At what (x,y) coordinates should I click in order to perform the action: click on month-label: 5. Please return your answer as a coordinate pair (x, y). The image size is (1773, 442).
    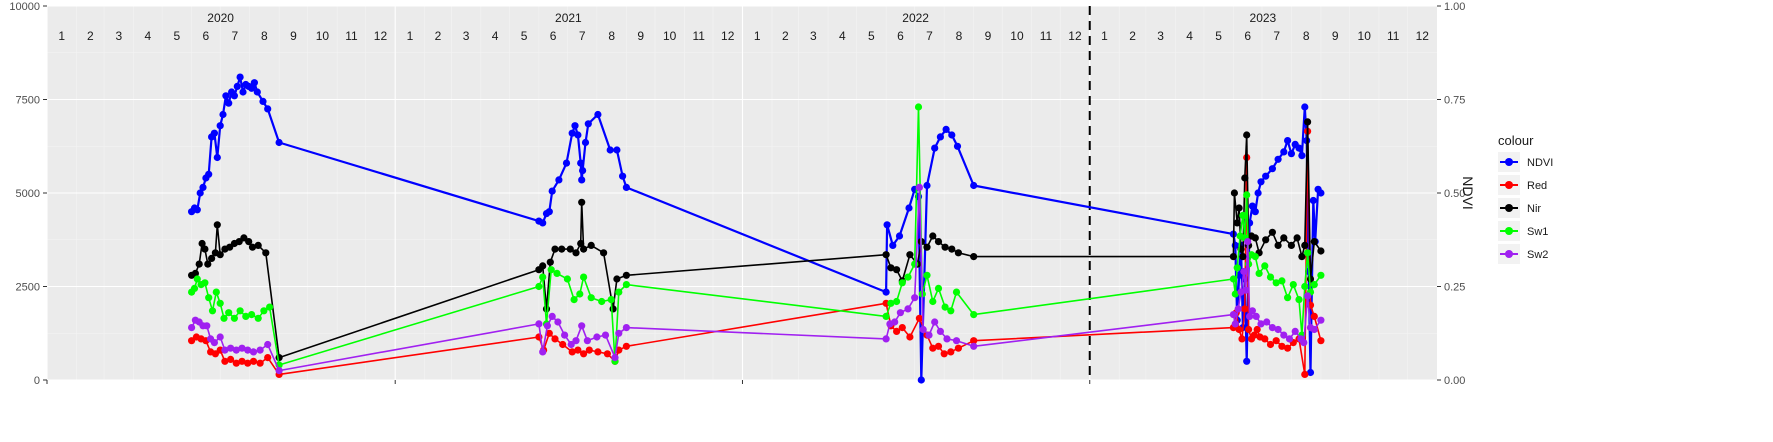
    Looking at the image, I should click on (1218, 36).